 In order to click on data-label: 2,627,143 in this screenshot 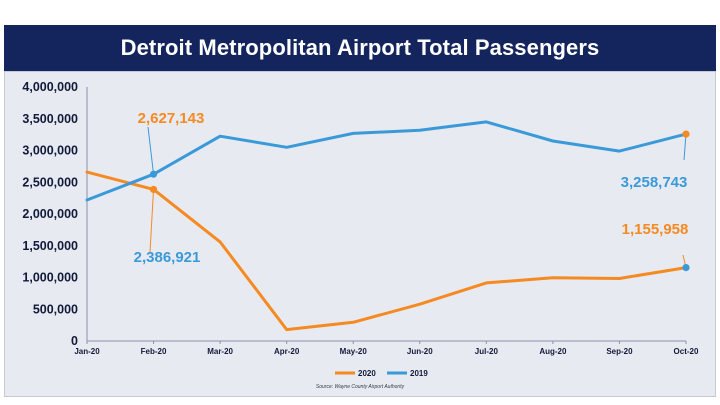, I will do `click(171, 118)`.